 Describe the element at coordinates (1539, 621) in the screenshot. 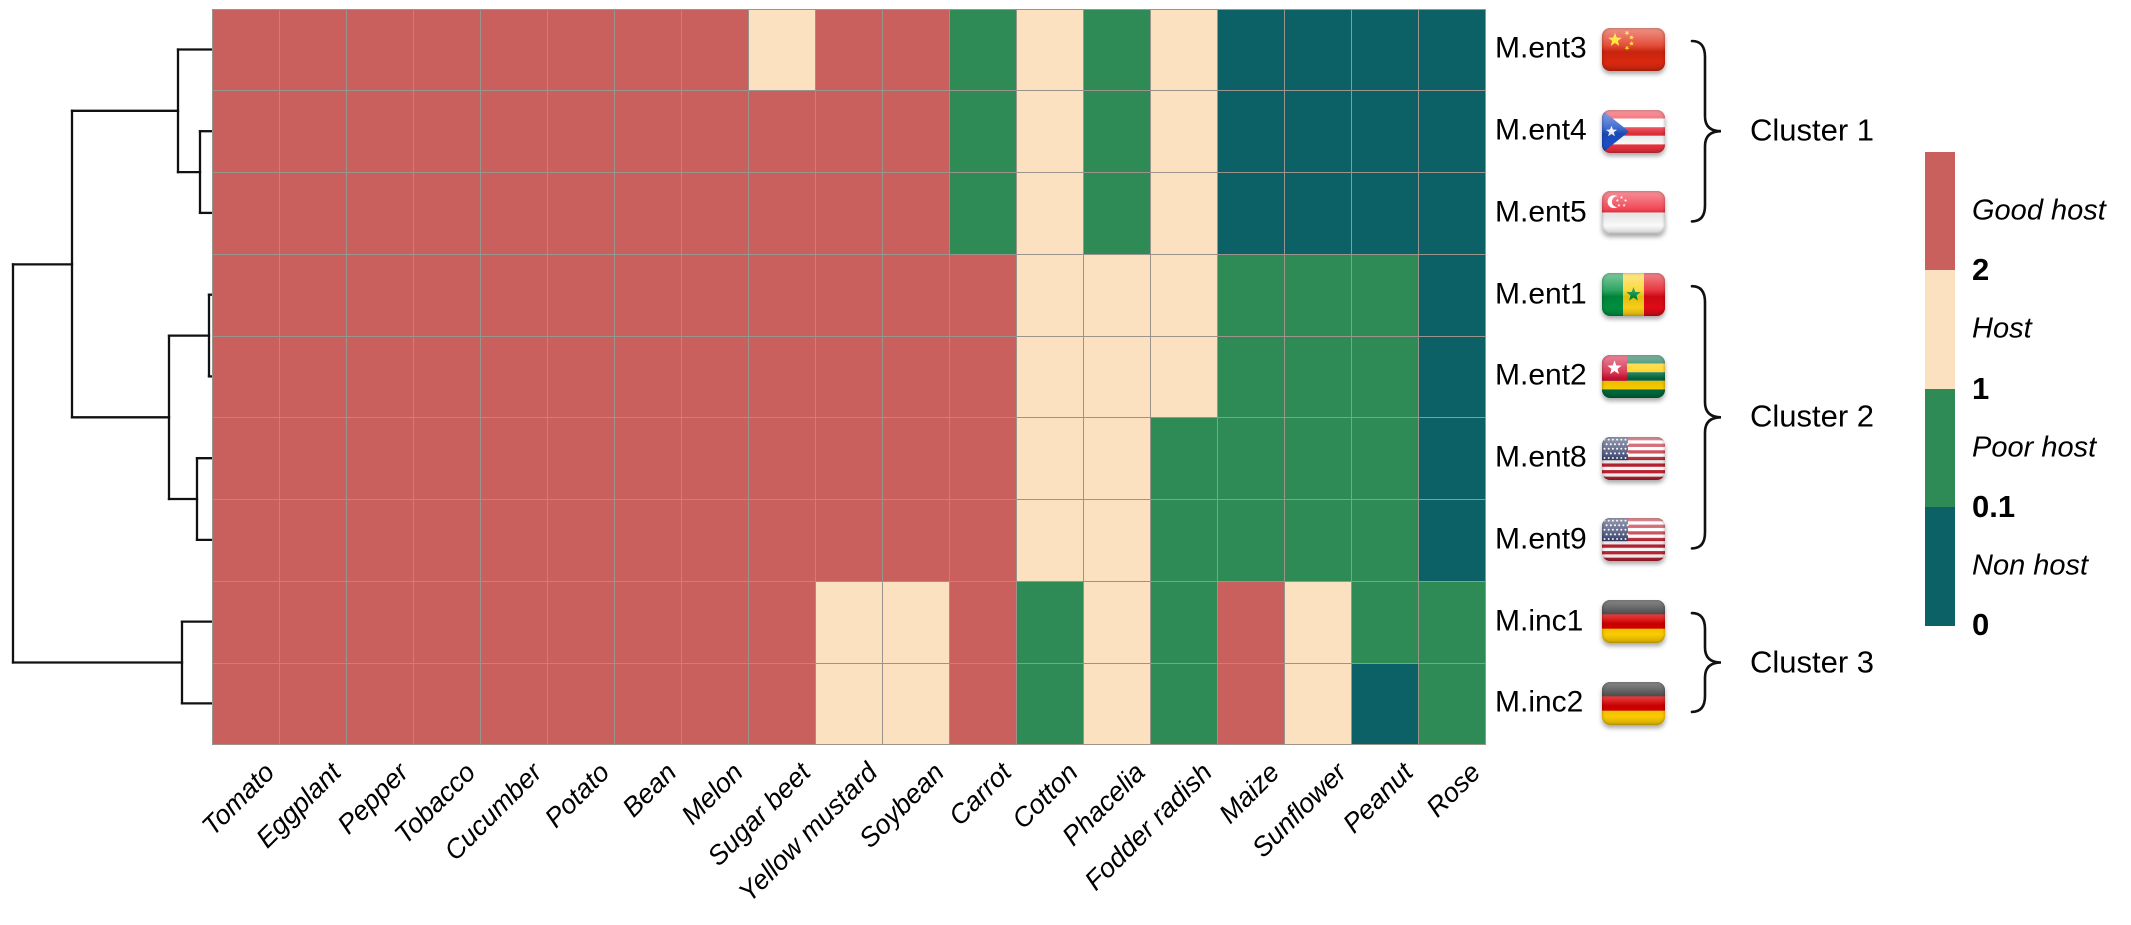

I see `row-label: M.inc1` at that location.